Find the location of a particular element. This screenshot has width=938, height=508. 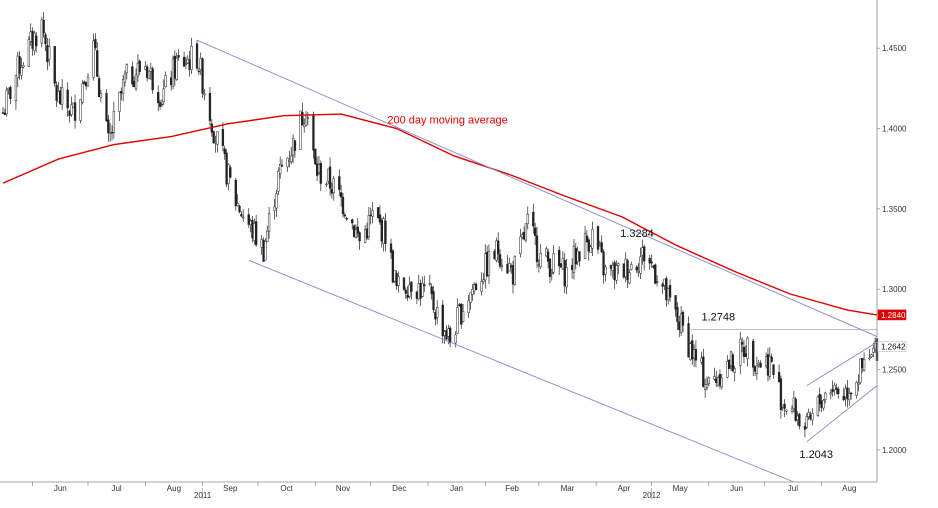

y-tick-label: 1.2000 is located at coordinates (894, 450).